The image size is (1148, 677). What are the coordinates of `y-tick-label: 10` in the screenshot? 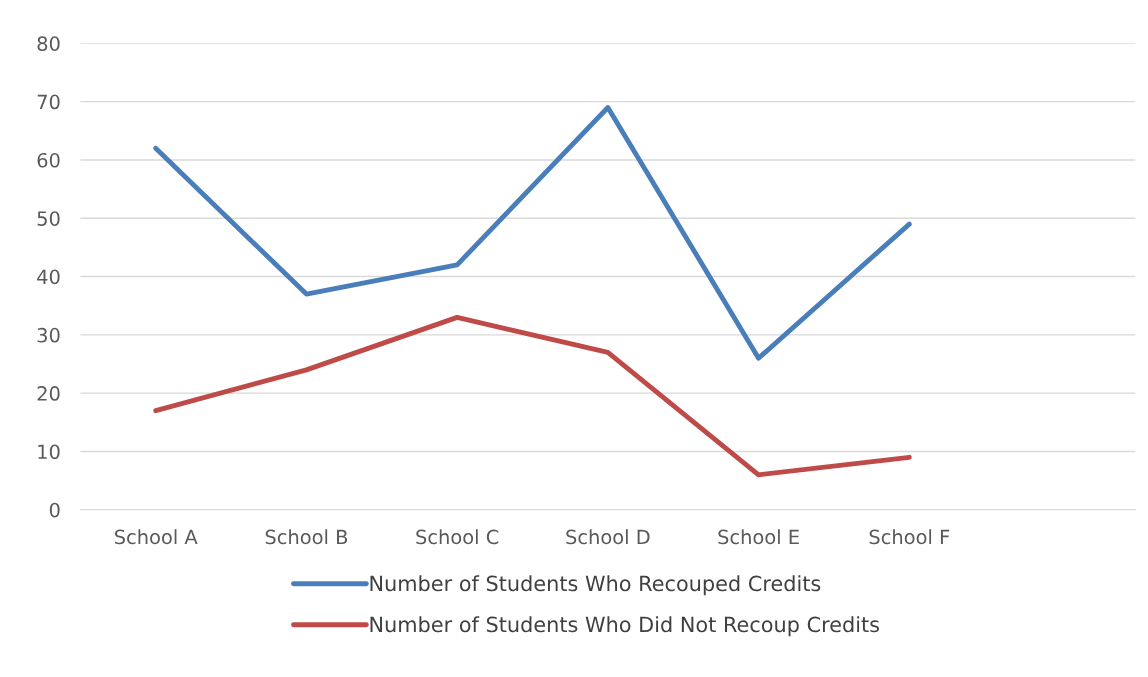 It's located at (49, 452).